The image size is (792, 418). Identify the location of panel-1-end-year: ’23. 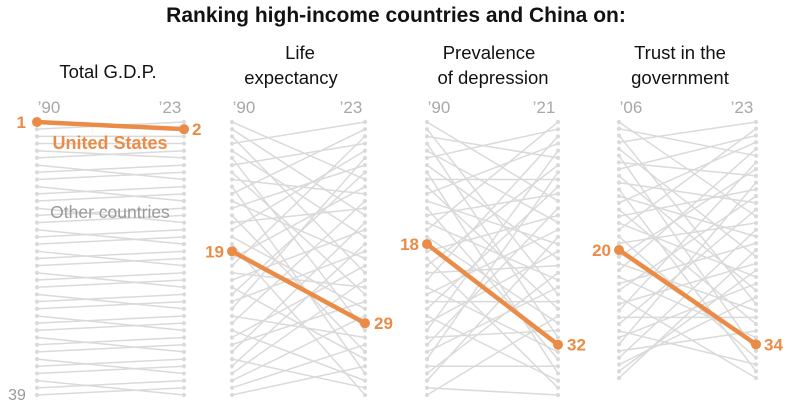
(170, 107).